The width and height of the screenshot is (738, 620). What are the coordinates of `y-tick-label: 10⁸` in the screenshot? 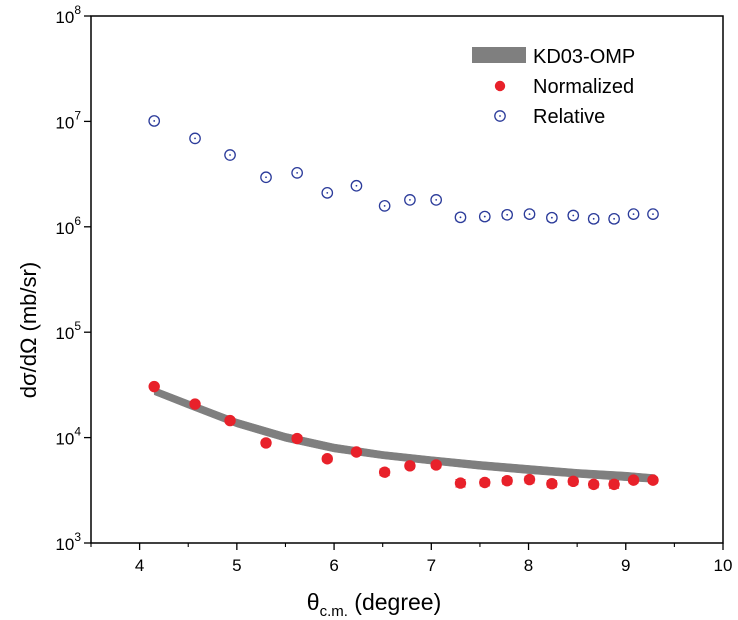 It's located at (68, 15).